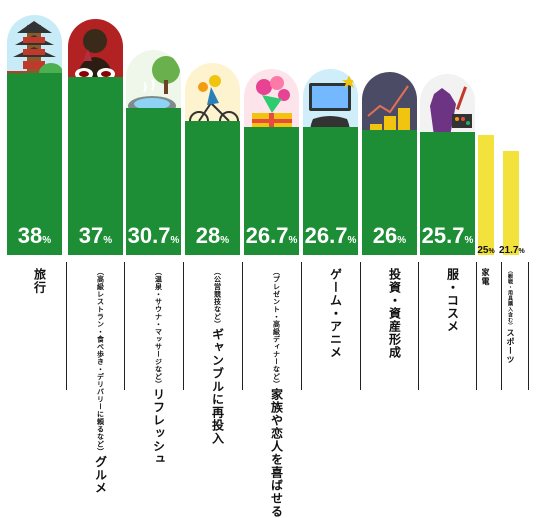 The image size is (536, 518). I want to click on category-name: 家電, so click(485, 277).